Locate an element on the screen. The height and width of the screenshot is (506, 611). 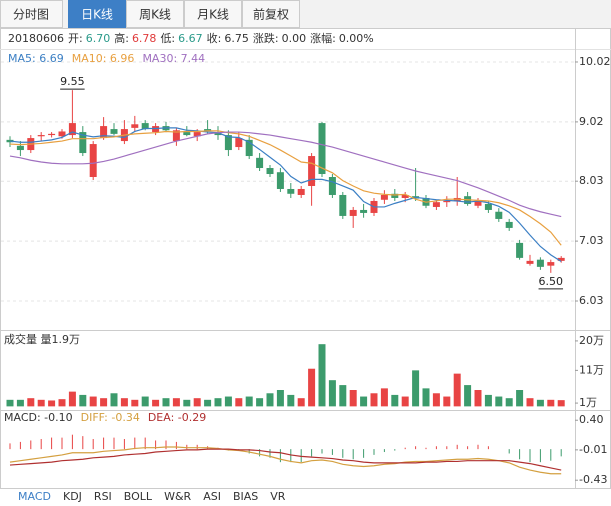
label: 高: is located at coordinates (121, 38).